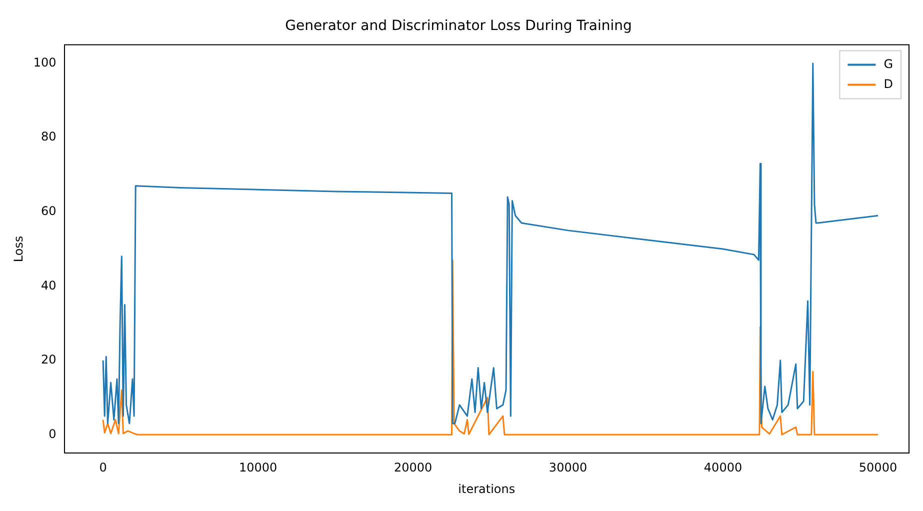 The width and height of the screenshot is (923, 511). I want to click on y-axis-title: Loss, so click(18, 249).